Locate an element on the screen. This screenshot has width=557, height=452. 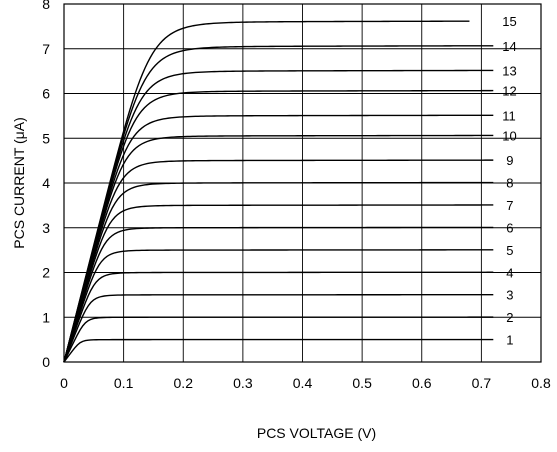
y-tick-label: 5 is located at coordinates (46, 138).